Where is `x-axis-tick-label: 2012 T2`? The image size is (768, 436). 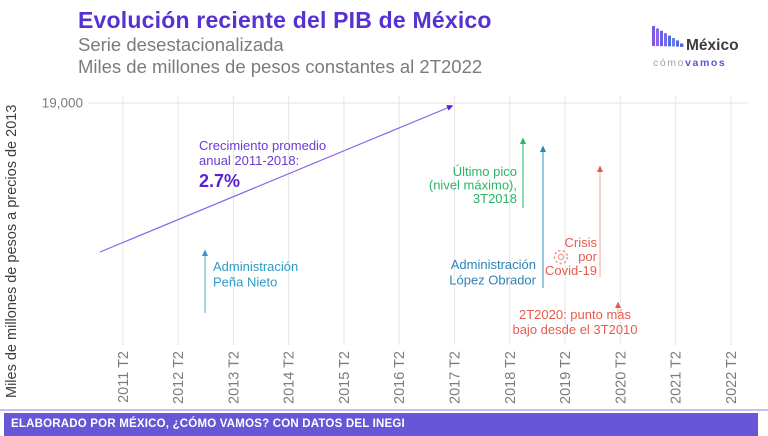
x-axis-tick-label: 2012 T2 is located at coordinates (179, 377).